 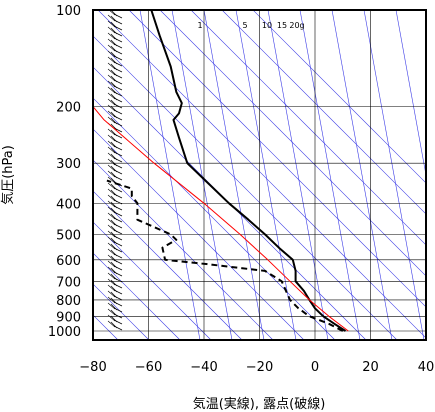 I want to click on y-tick-label: 500, so click(x=68, y=235).